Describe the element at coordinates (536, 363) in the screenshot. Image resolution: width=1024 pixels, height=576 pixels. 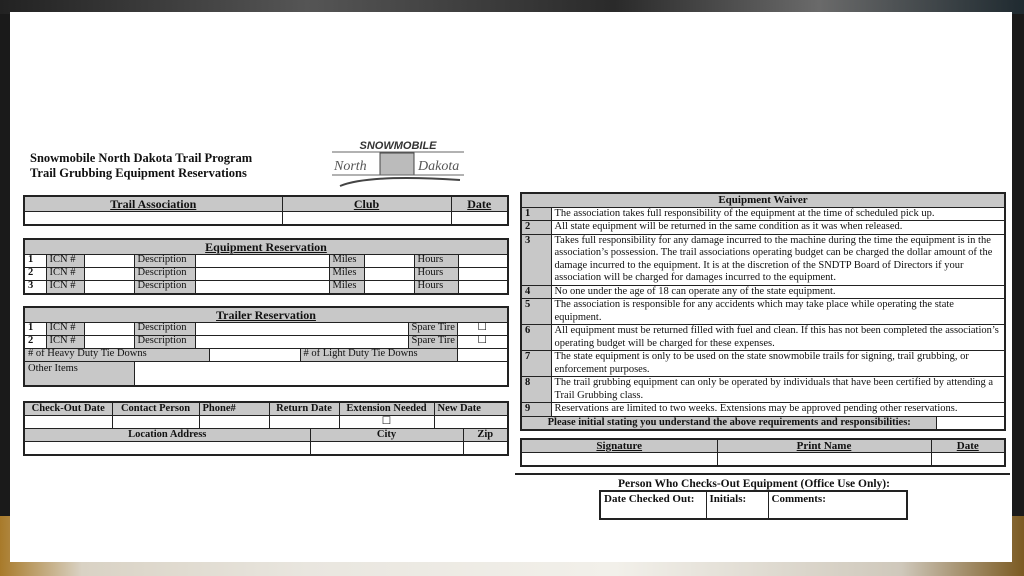
I see `waiver-item-number: 7` at that location.